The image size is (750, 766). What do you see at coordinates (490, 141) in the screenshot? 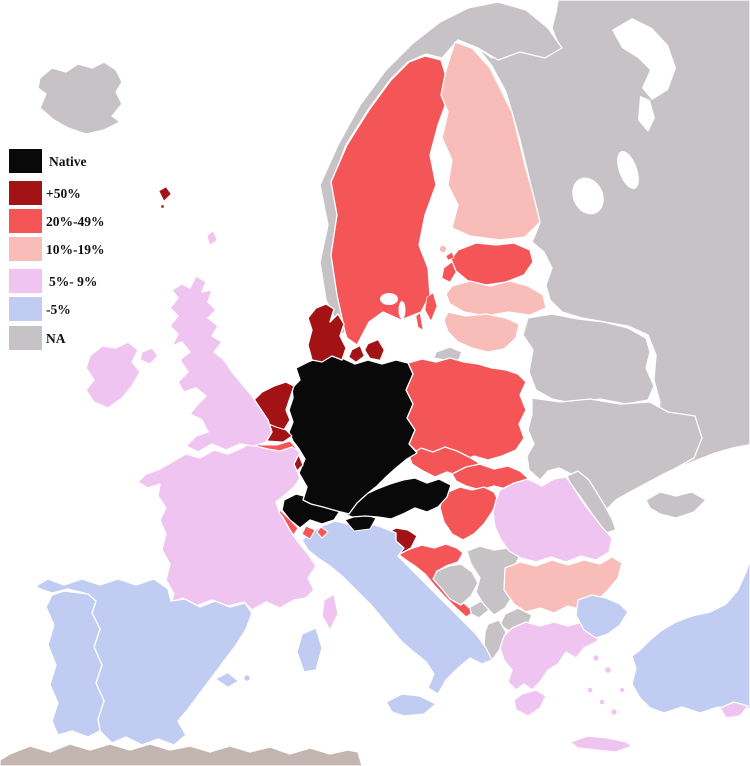
I see `country-finland` at bounding box center [490, 141].